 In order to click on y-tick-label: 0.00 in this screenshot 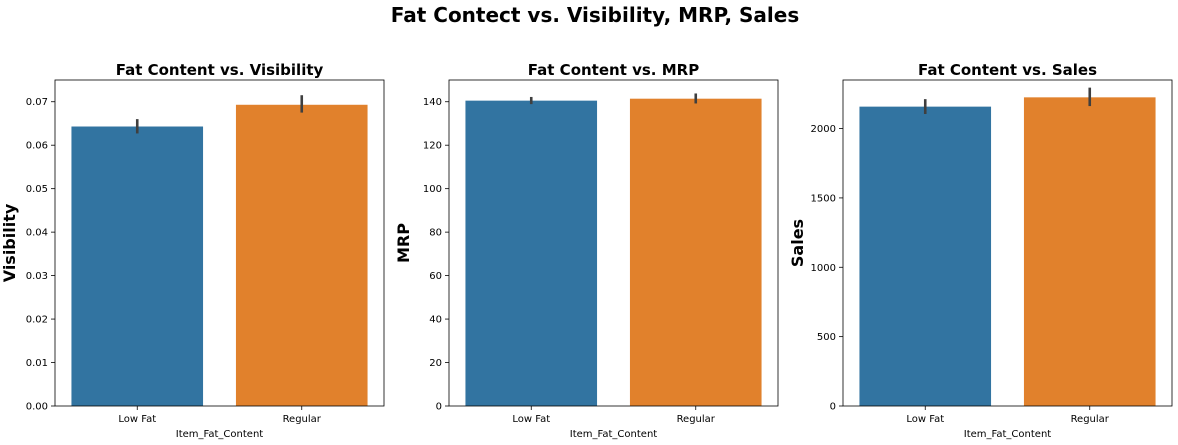, I will do `click(37, 407)`.